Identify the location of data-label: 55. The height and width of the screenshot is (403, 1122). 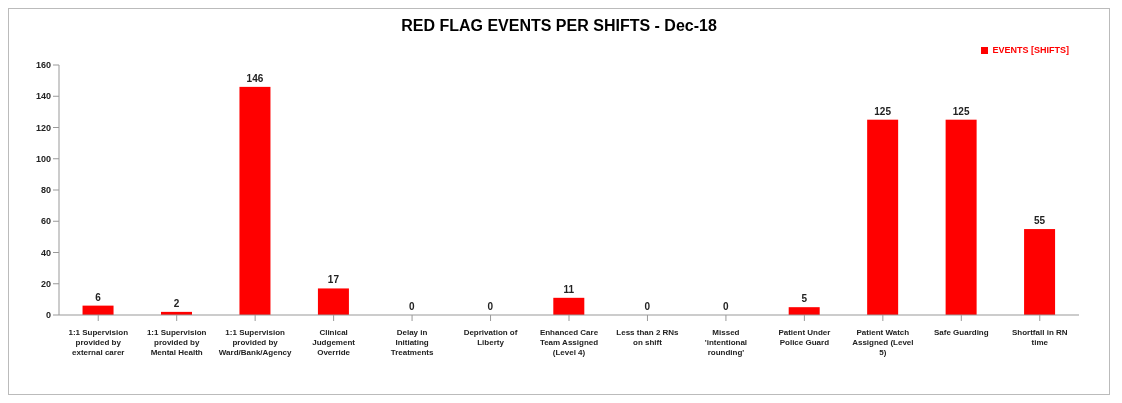
(1040, 221).